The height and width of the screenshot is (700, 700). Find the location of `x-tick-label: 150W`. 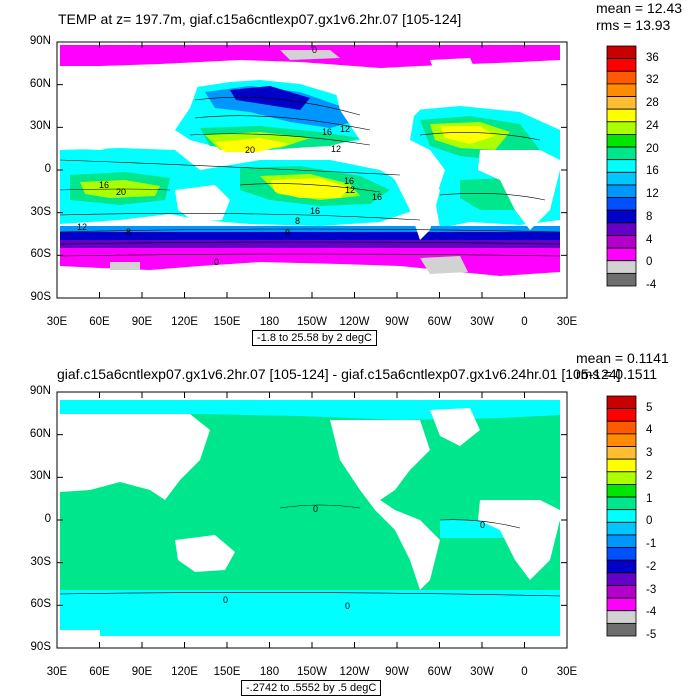

x-tick-label: 150W is located at coordinates (312, 322).